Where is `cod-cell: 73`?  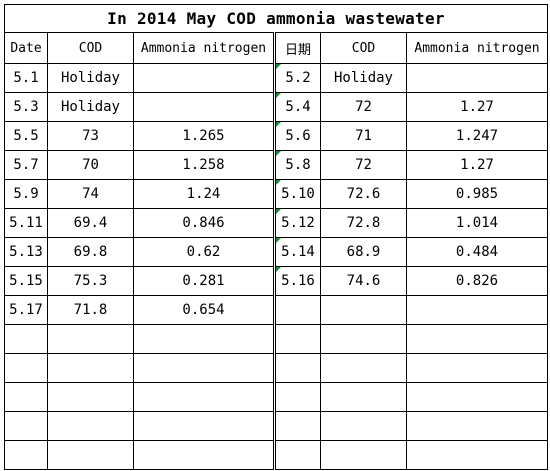 cod-cell: 73 is located at coordinates (90, 136).